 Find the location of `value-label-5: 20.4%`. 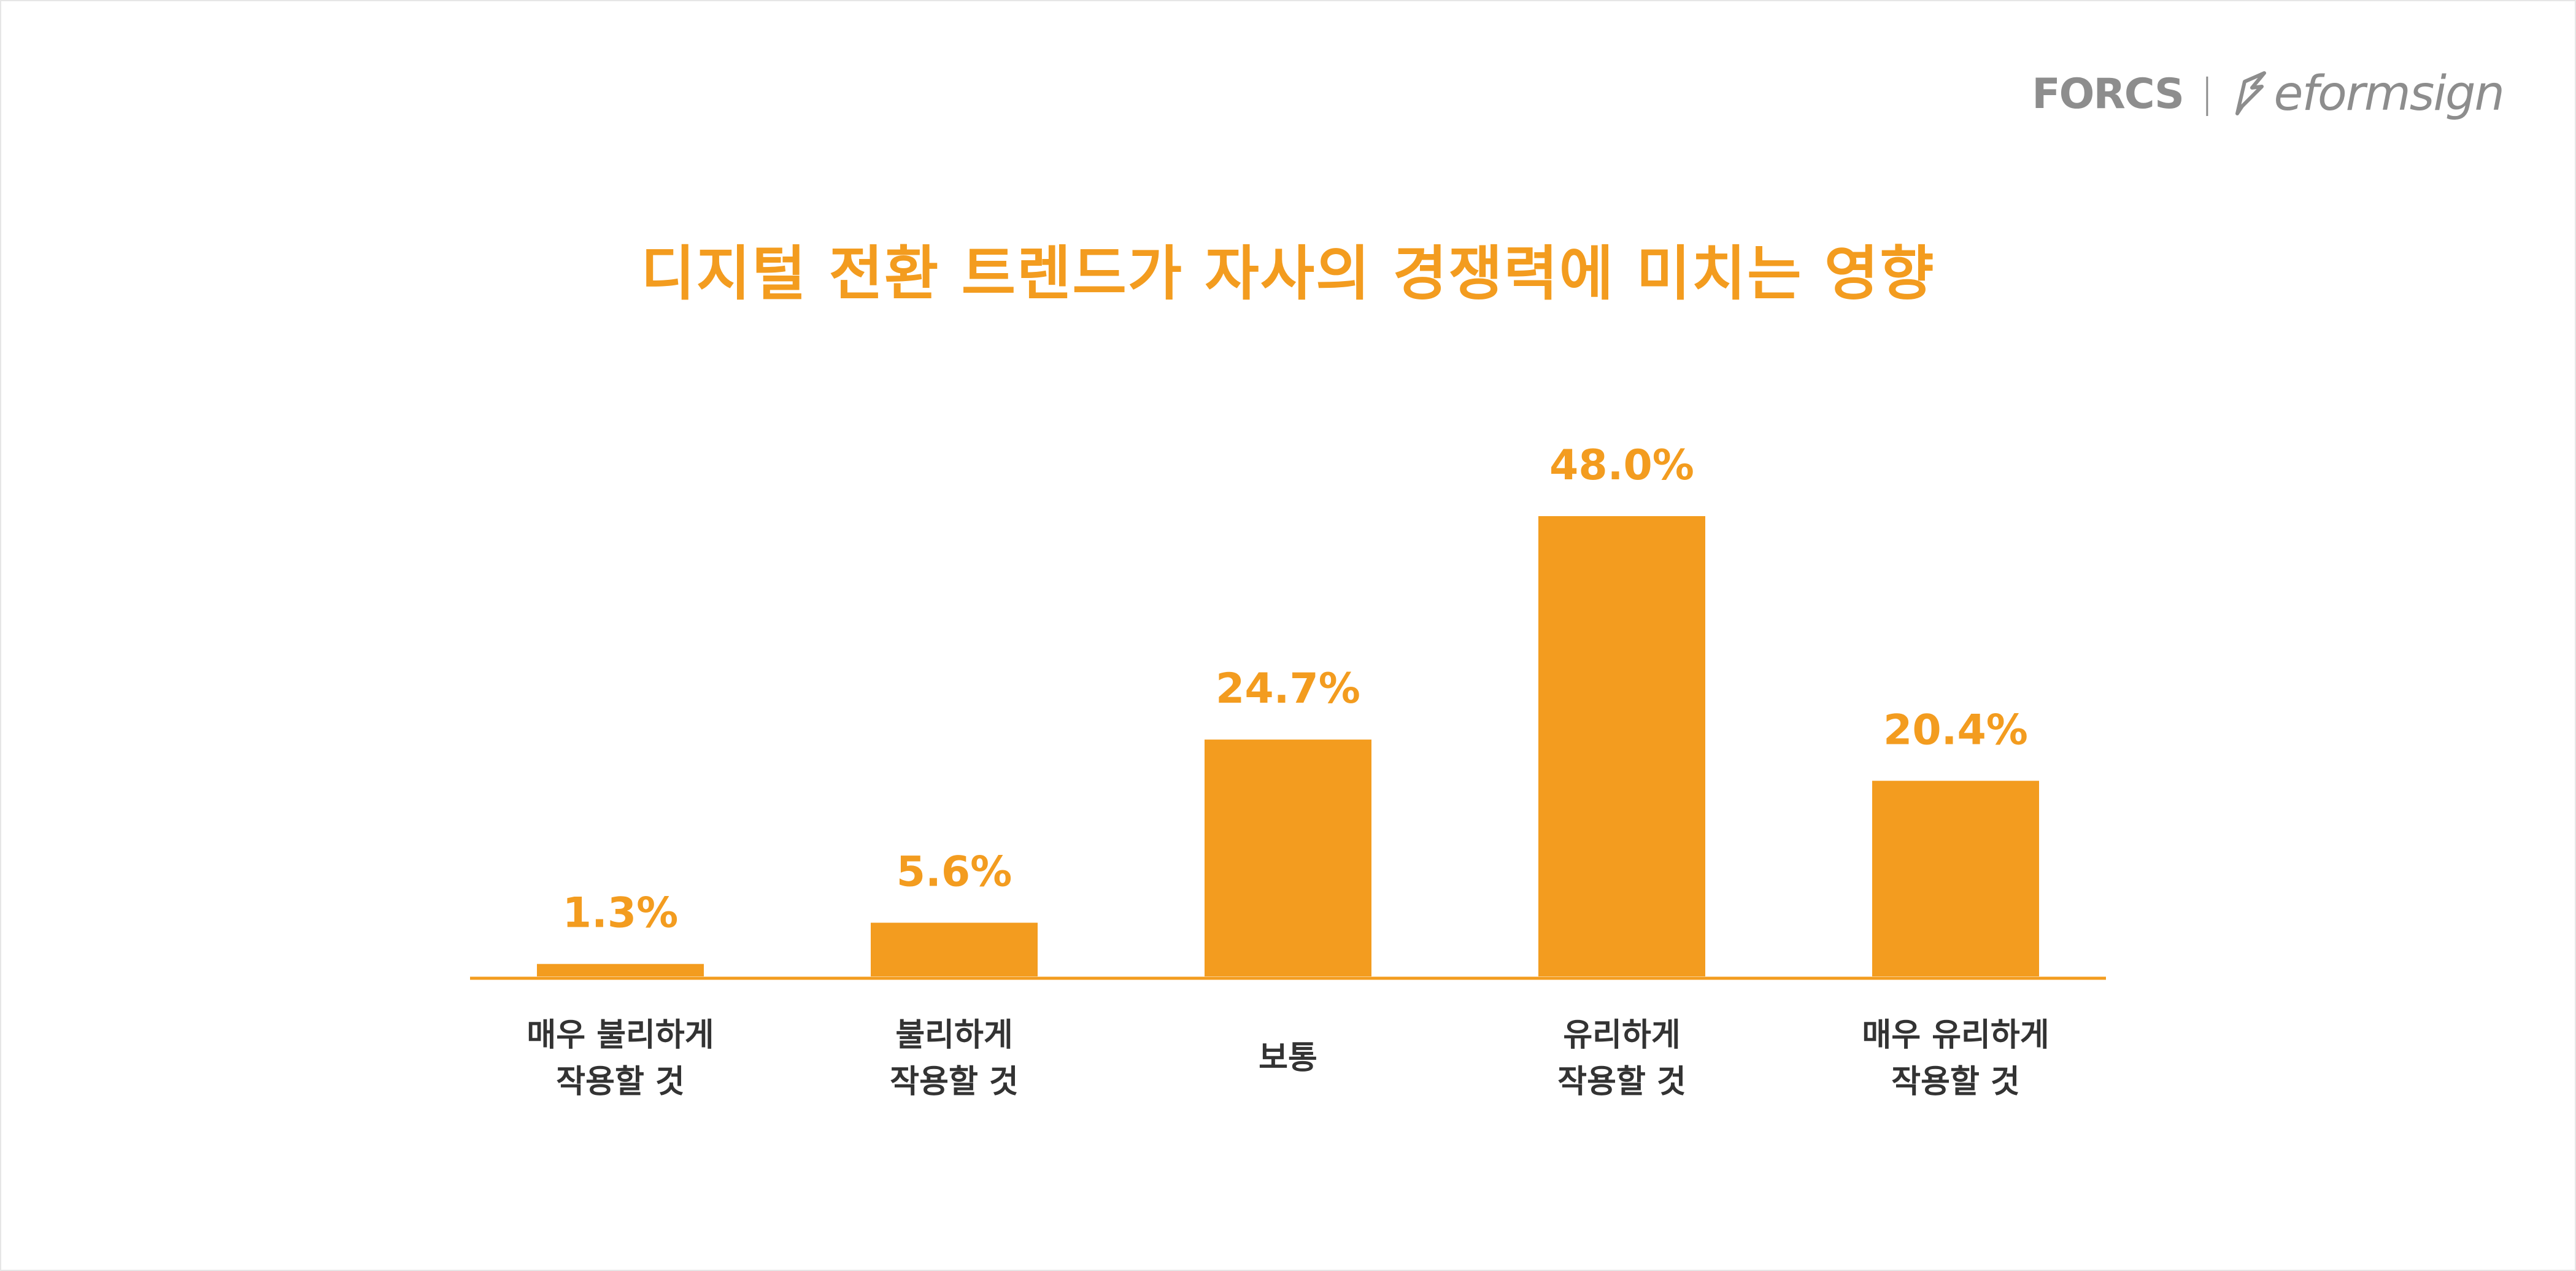

value-label-5: 20.4% is located at coordinates (1955, 730).